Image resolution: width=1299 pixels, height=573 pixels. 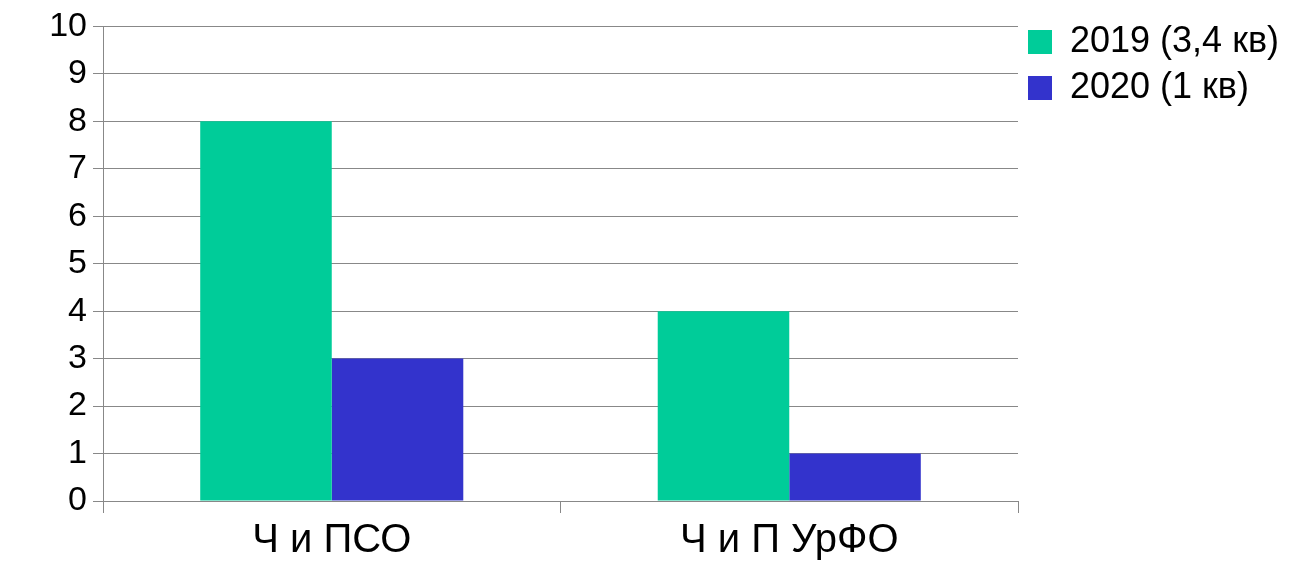 What do you see at coordinates (77, 261) in the screenshot?
I see `y-tick-label: 5` at bounding box center [77, 261].